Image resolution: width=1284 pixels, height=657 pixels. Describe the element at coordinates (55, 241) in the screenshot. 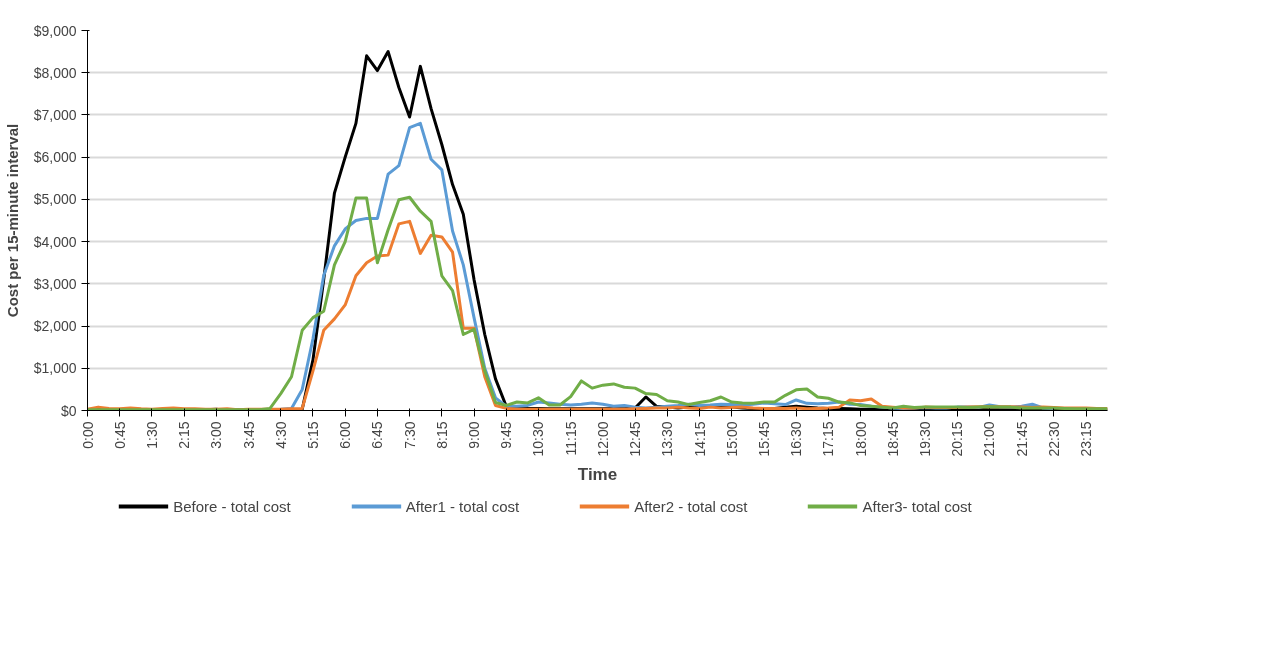

I see `y-tick-label: $4,000` at that location.